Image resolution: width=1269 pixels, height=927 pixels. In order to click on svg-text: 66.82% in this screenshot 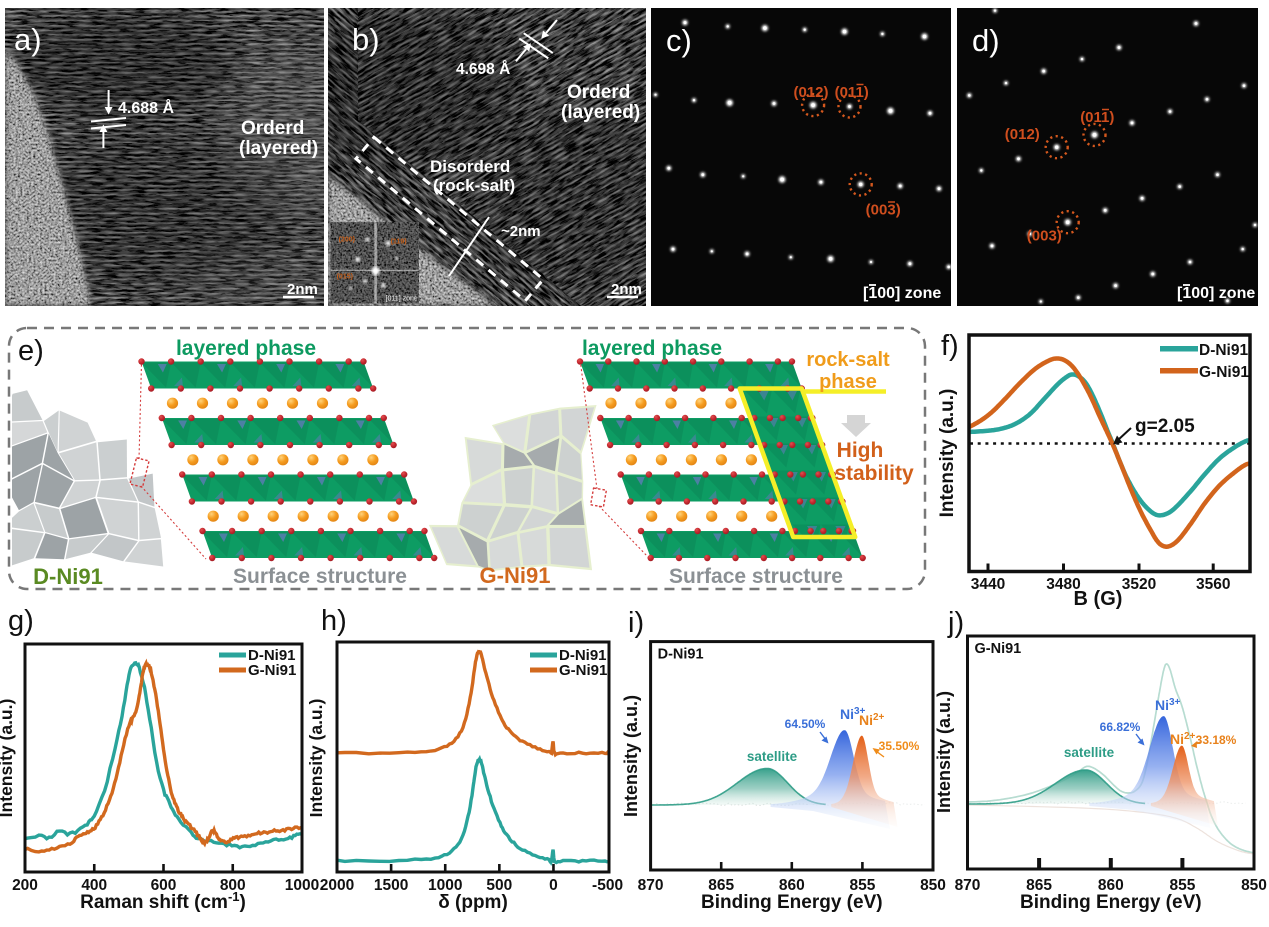, I will do `click(1120, 727)`.